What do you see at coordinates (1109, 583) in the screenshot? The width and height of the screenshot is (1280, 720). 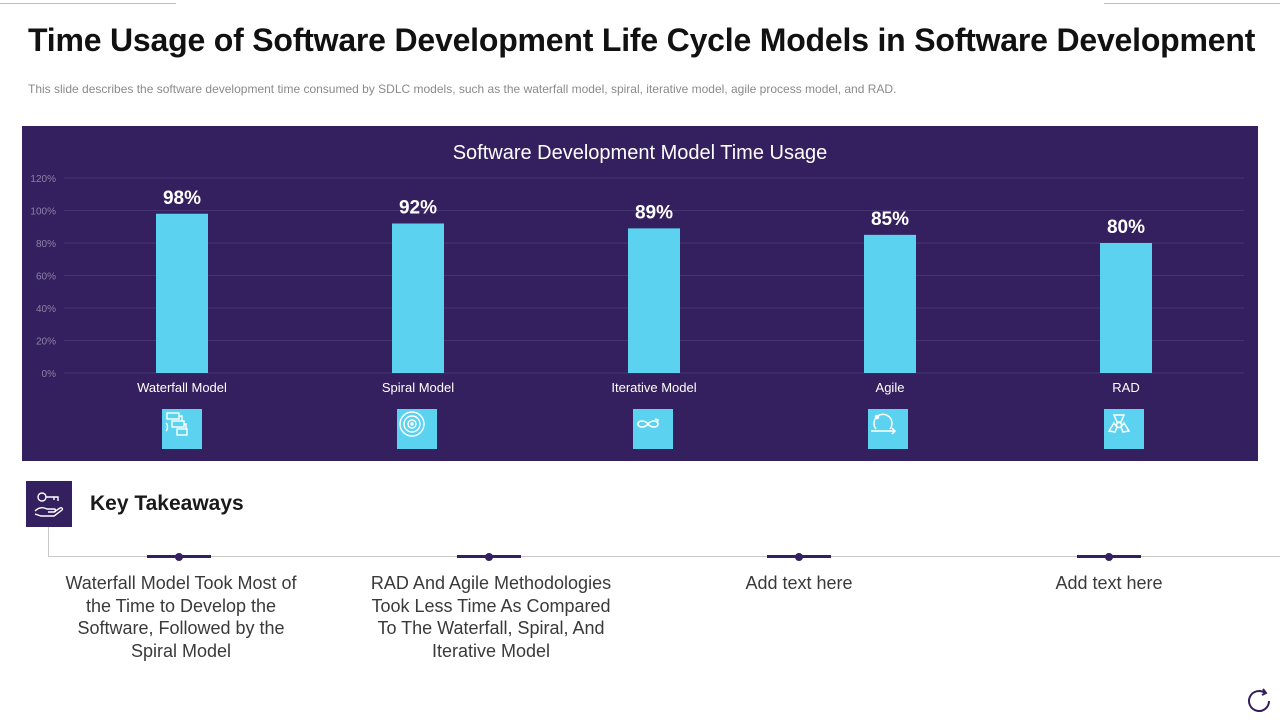 I see `takeaway-text-4: Add text here` at bounding box center [1109, 583].